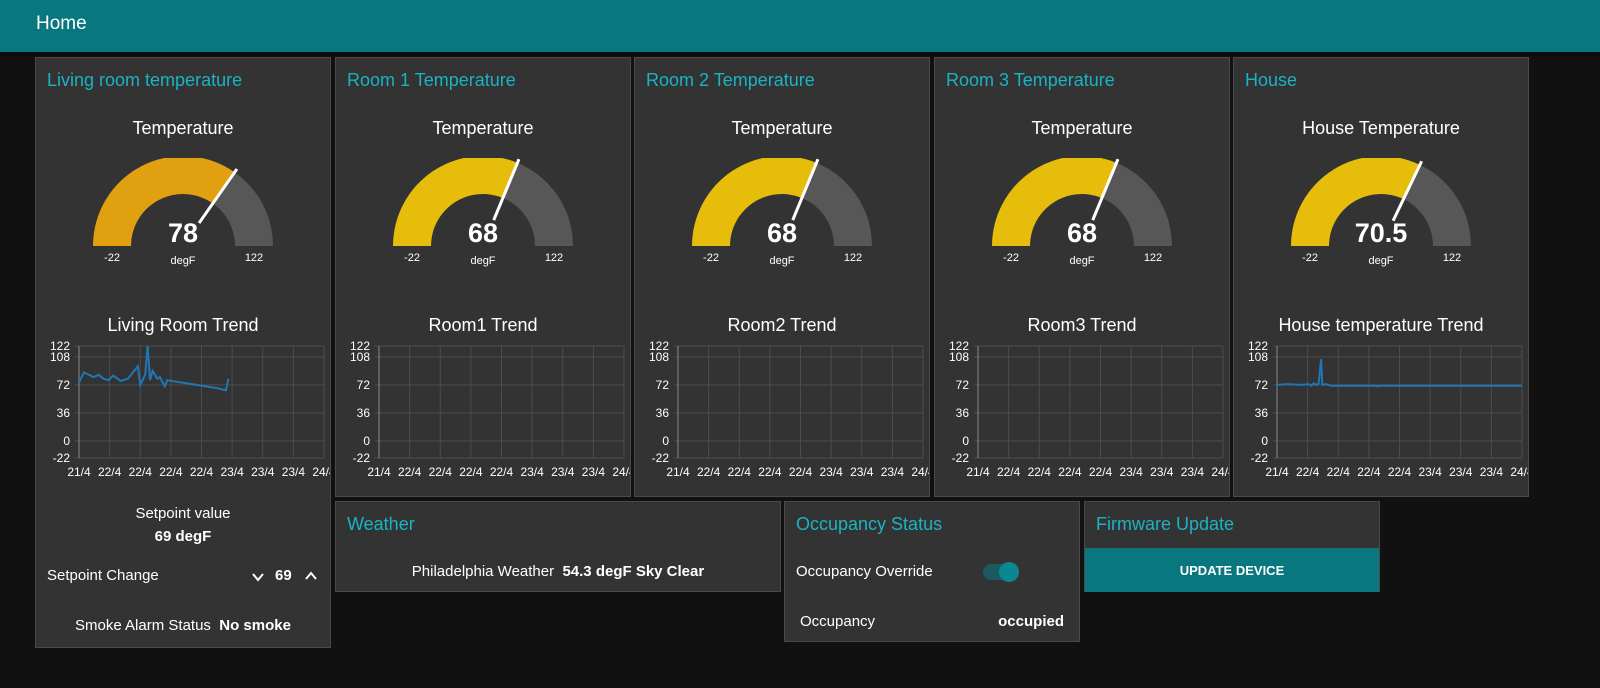 This screenshot has width=1600, height=688. What do you see at coordinates (633, 571) in the screenshot?
I see `weather-value: 54.3 degF Sky Clear` at bounding box center [633, 571].